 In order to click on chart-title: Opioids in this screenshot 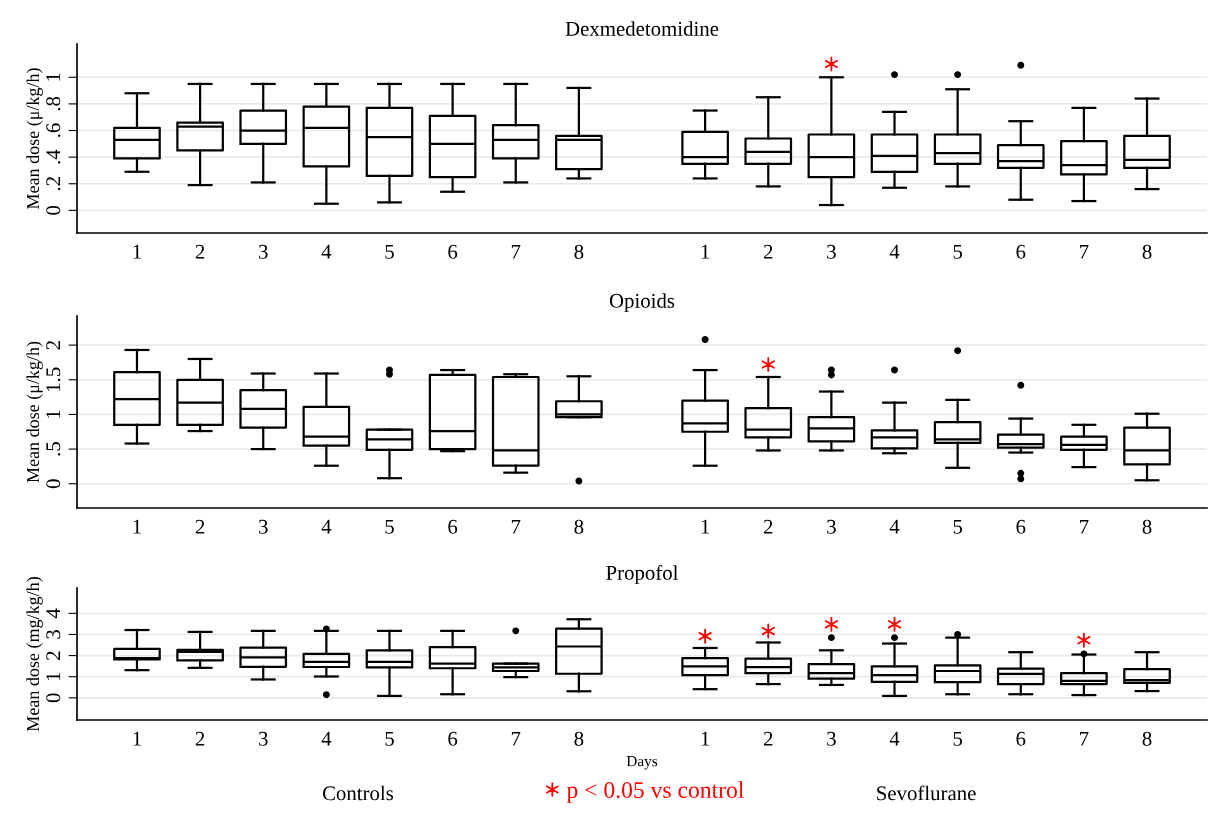, I will do `click(642, 303)`.